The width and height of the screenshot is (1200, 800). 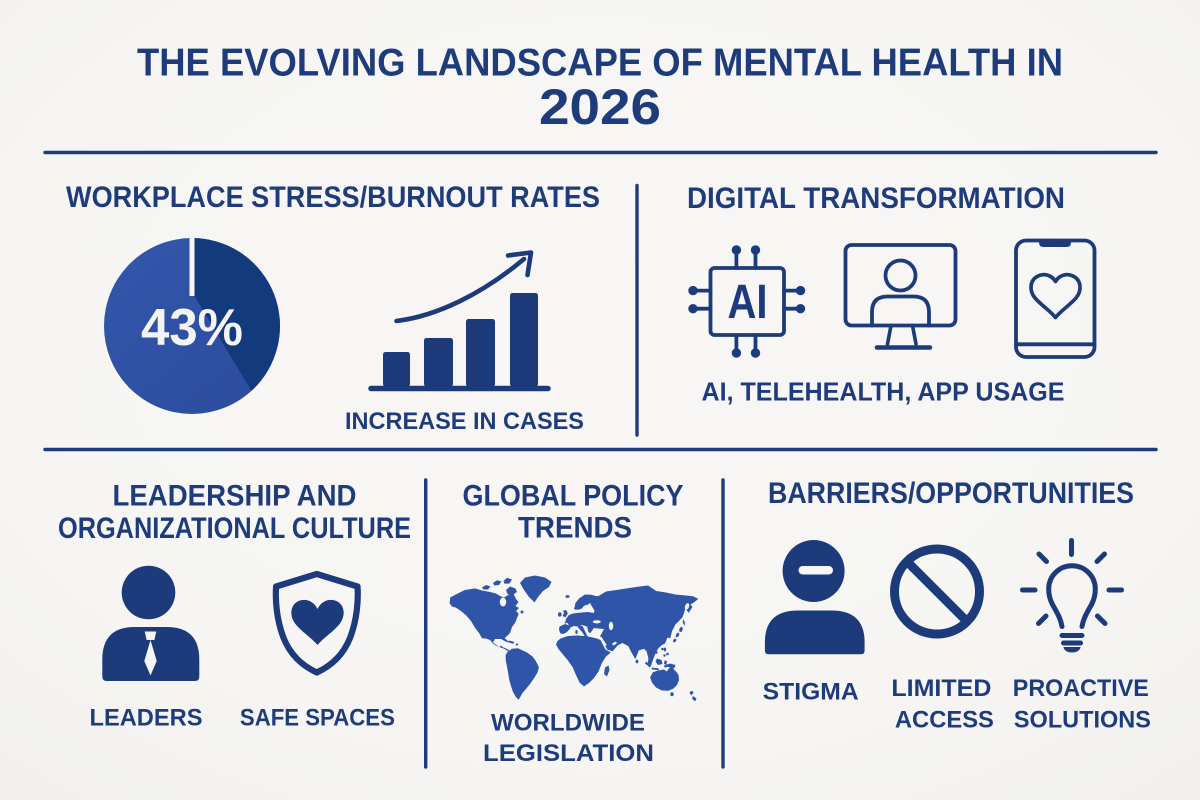 I want to click on svg-text: AI, TELEHEALTH, APP USAGE, so click(x=883, y=392).